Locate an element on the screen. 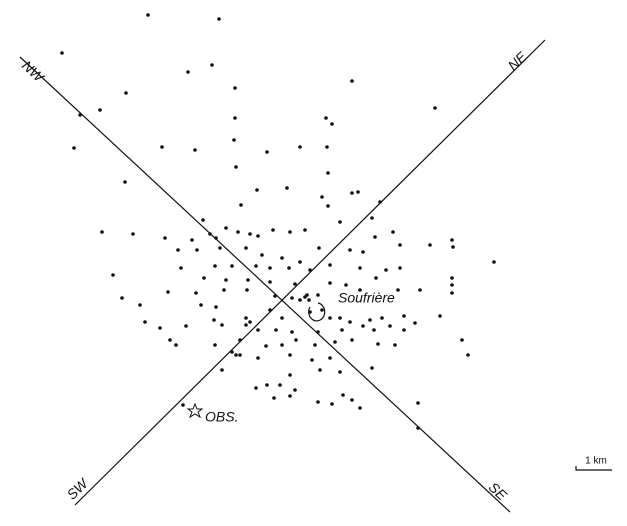 The height and width of the screenshot is (526, 627). se-label: SE is located at coordinates (498, 491).